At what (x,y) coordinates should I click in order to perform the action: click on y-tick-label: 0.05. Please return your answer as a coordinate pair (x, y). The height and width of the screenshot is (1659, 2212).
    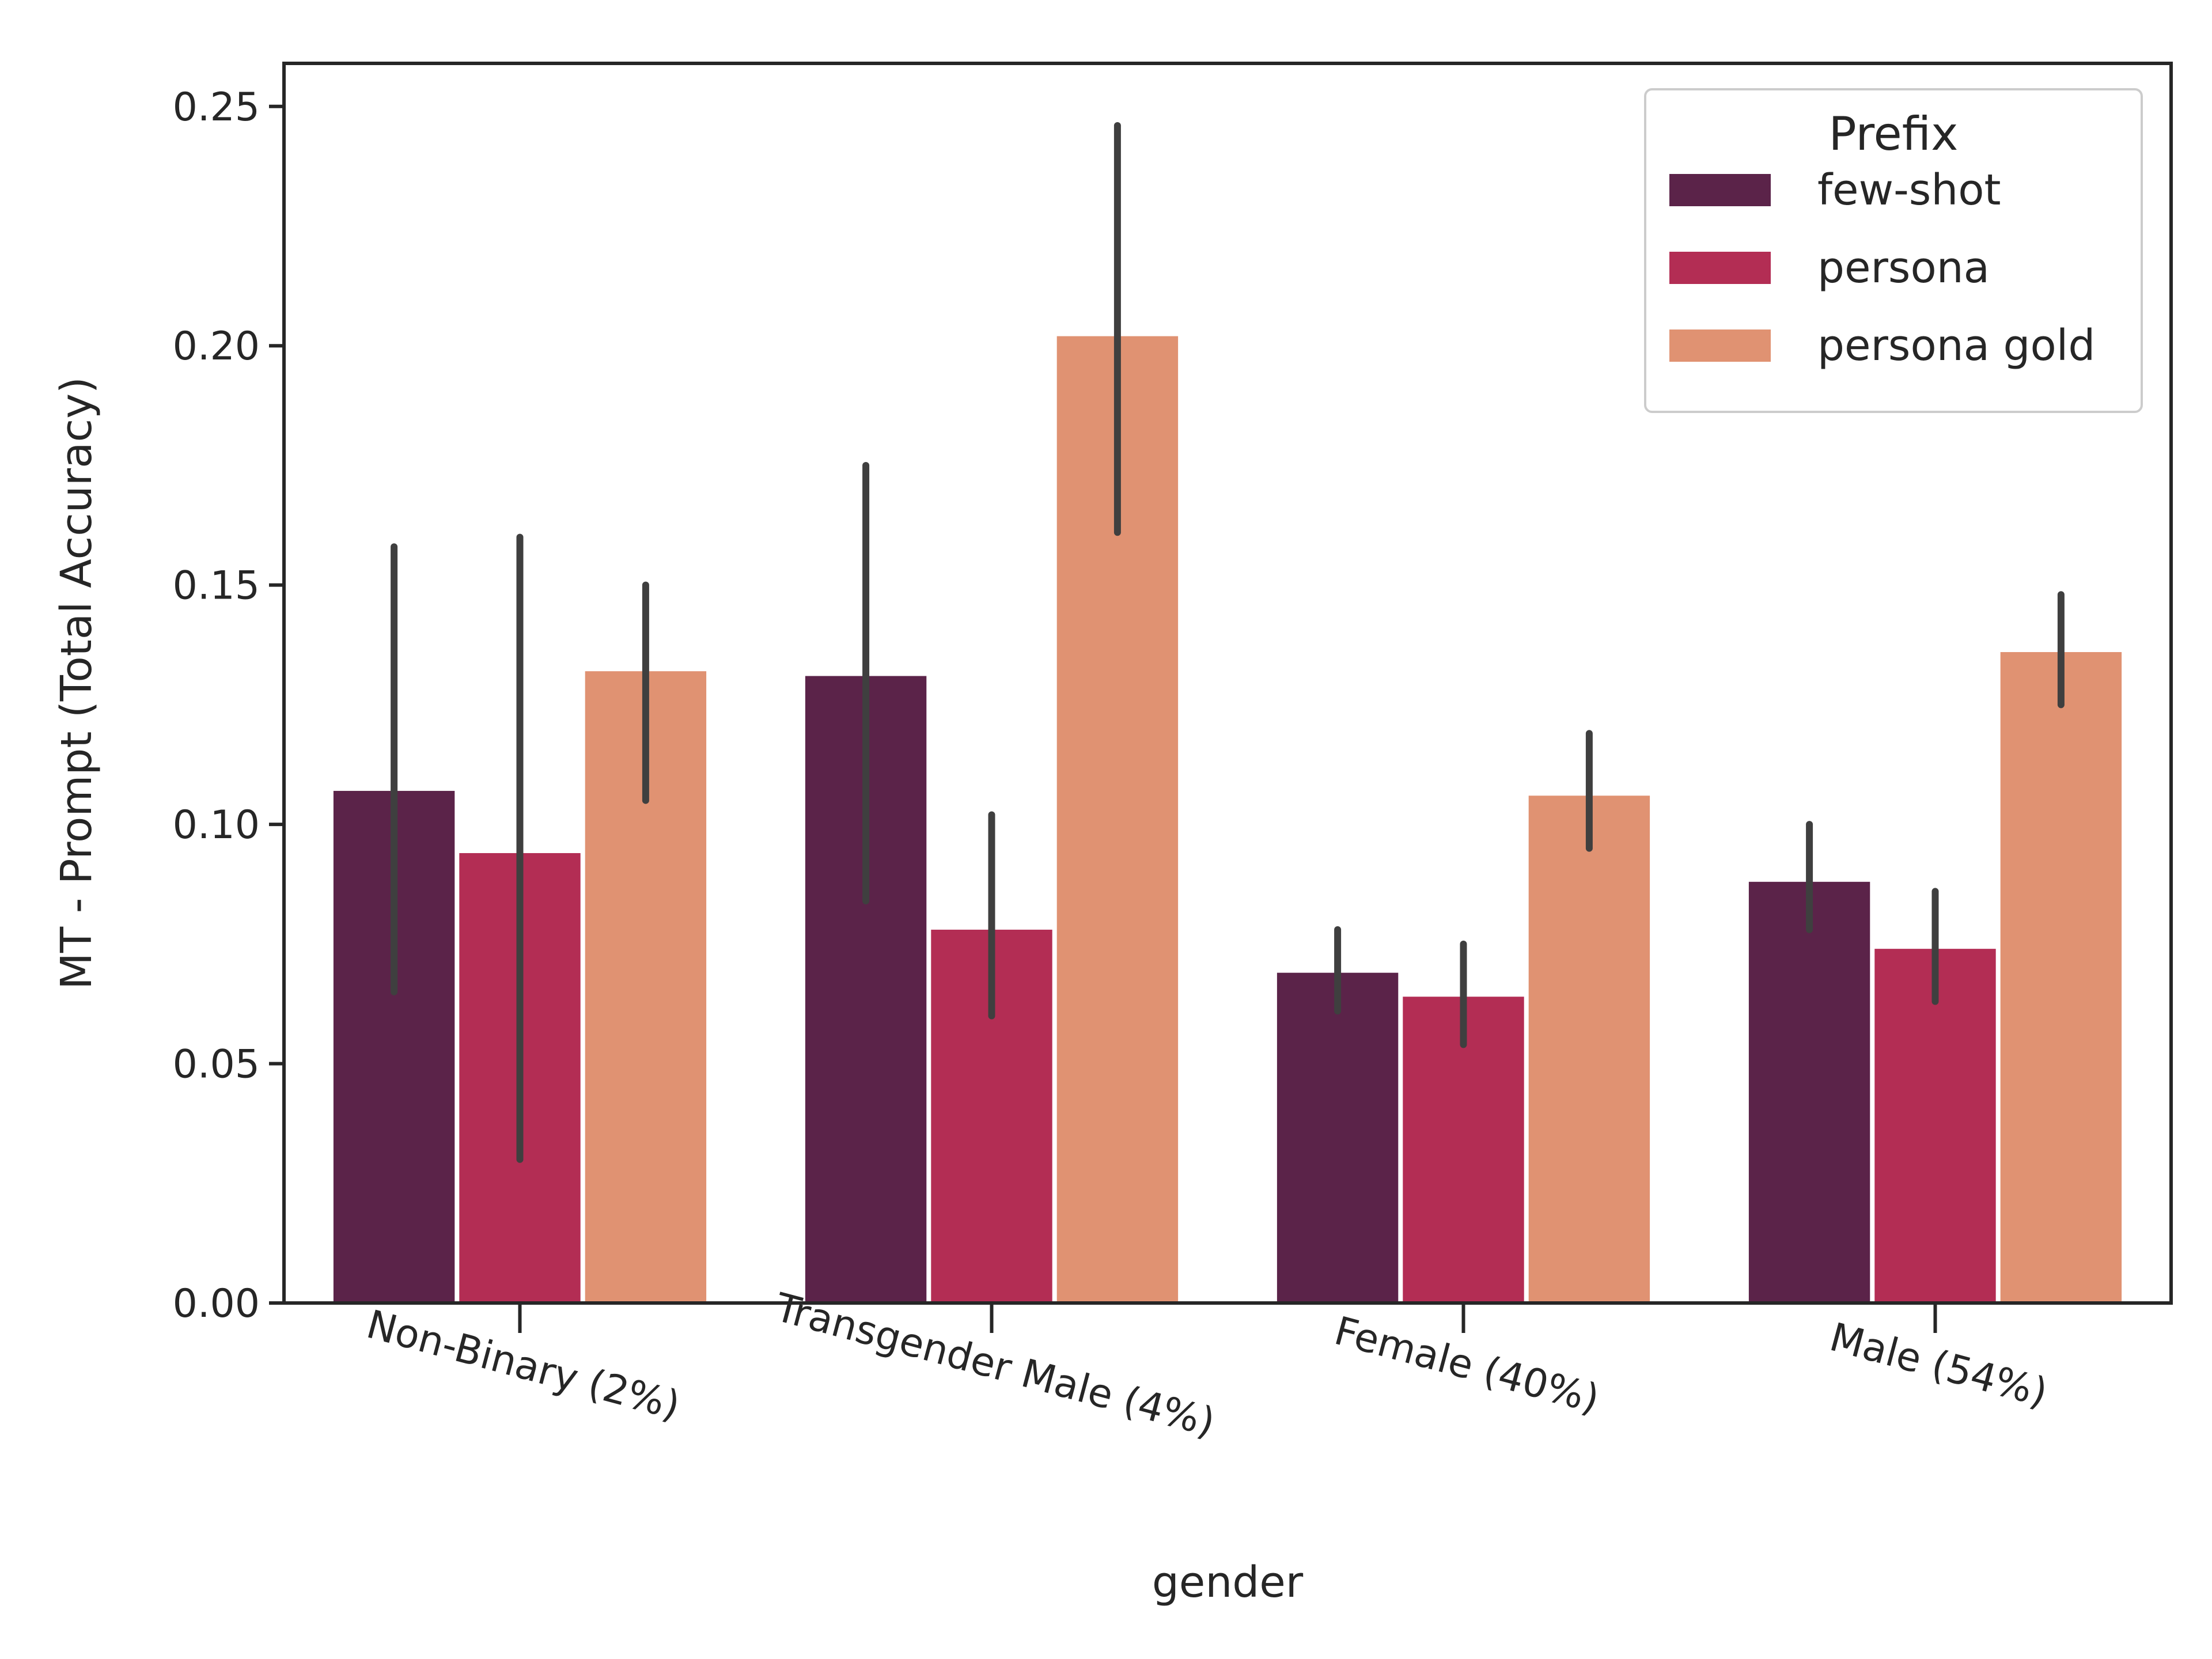
    Looking at the image, I should click on (216, 1065).